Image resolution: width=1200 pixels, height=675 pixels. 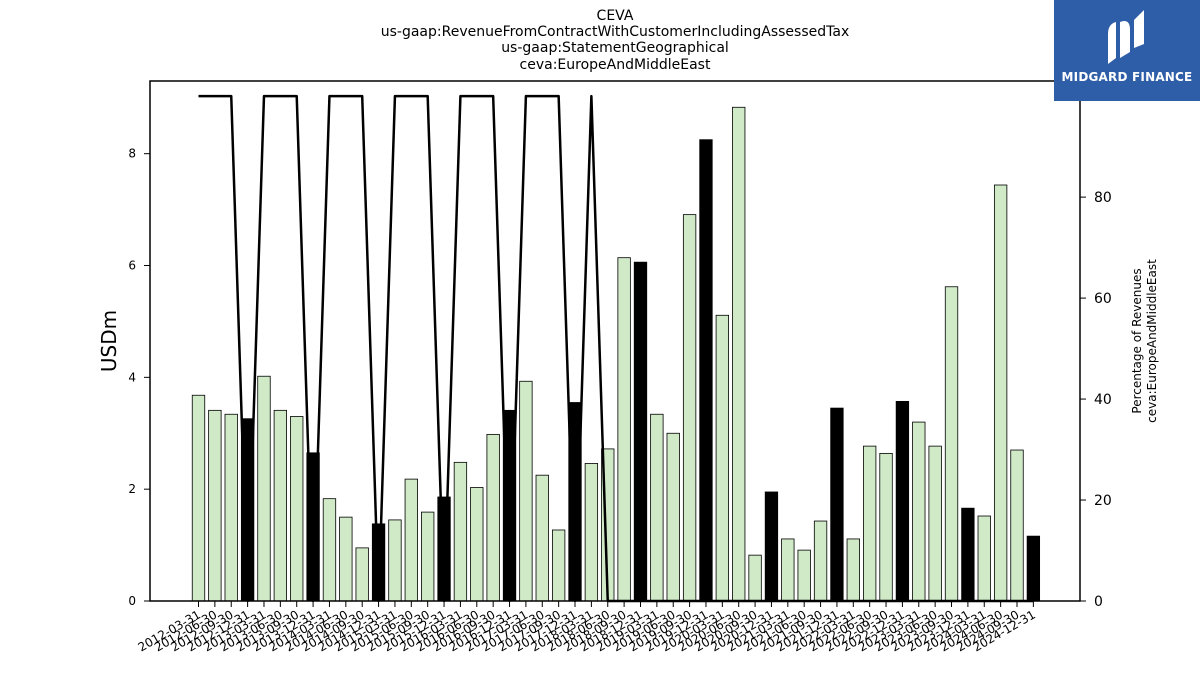 What do you see at coordinates (1103, 198) in the screenshot?
I see `y2-tick-label: 80` at bounding box center [1103, 198].